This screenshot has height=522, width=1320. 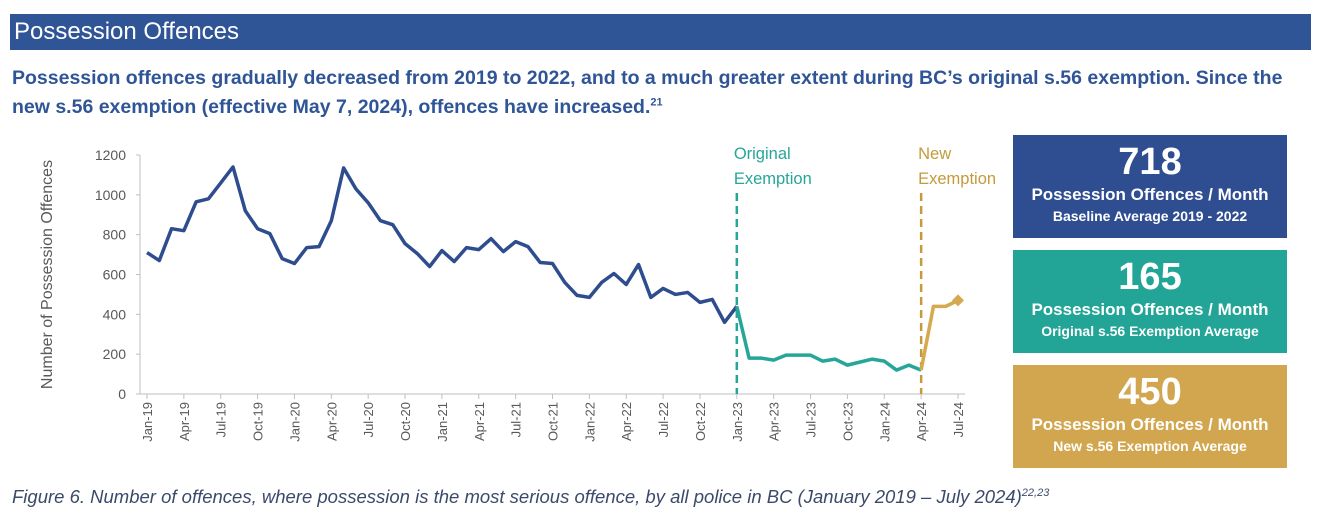 What do you see at coordinates (660, 32) in the screenshot?
I see `header-title: Possession Offences` at bounding box center [660, 32].